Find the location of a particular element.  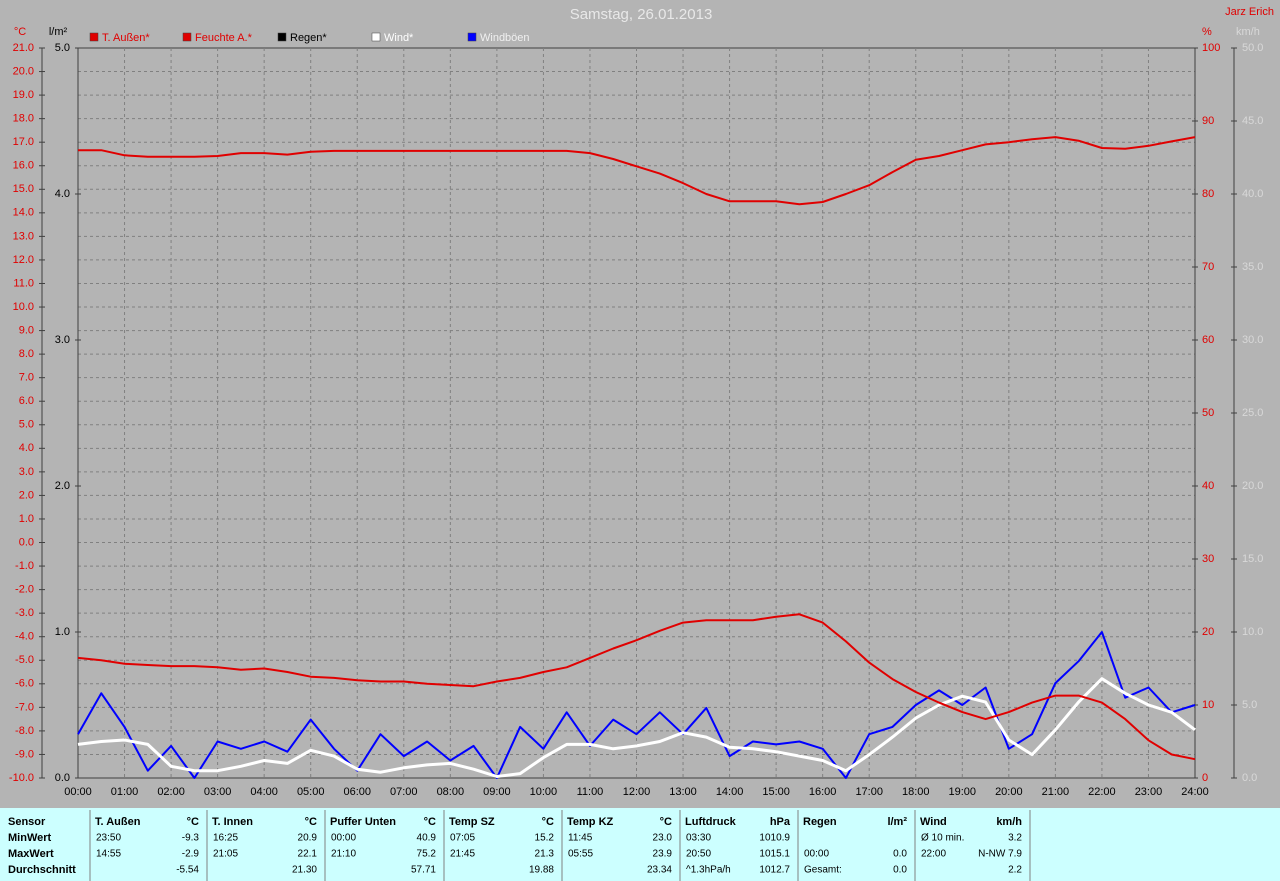

cell-time: ^1.3hPa/h is located at coordinates (708, 870).